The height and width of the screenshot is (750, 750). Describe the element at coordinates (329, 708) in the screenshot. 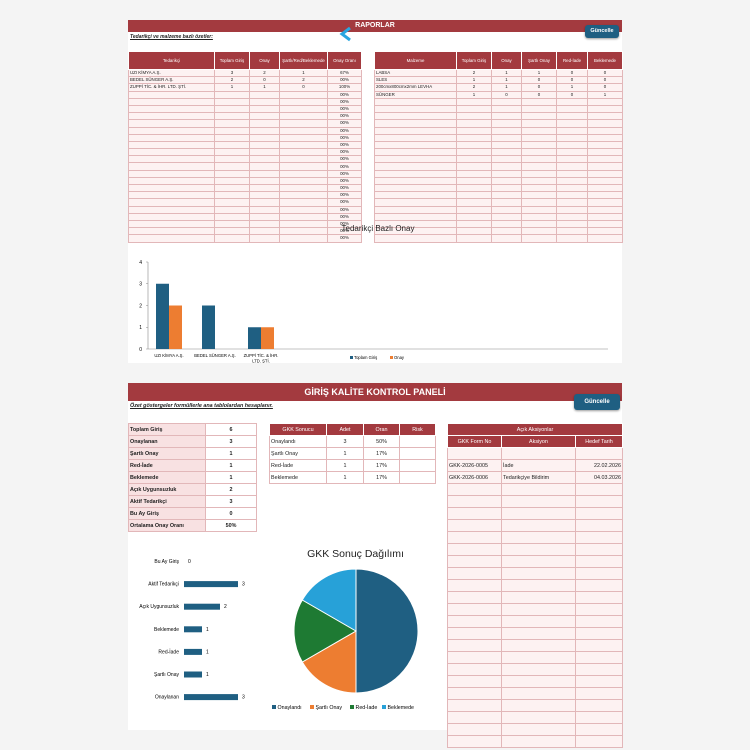

I see `legend-label: Şartlı Onay` at that location.